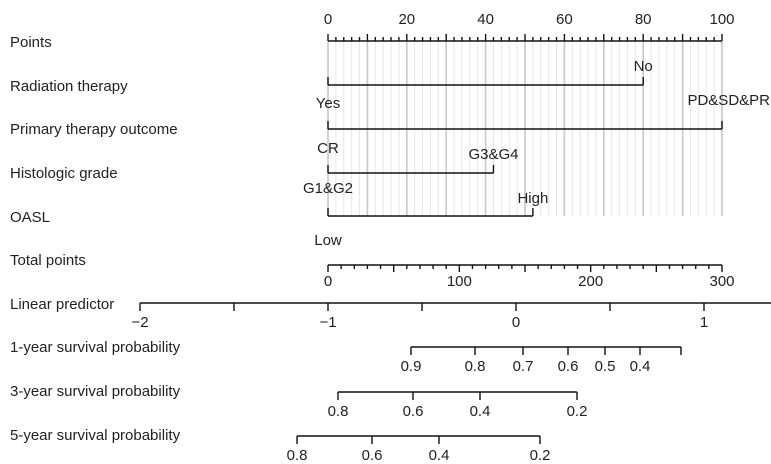  Describe the element at coordinates (94, 129) in the screenshot. I see `row-label-primary-therapy-outcome: Primary therapy outcome` at that location.